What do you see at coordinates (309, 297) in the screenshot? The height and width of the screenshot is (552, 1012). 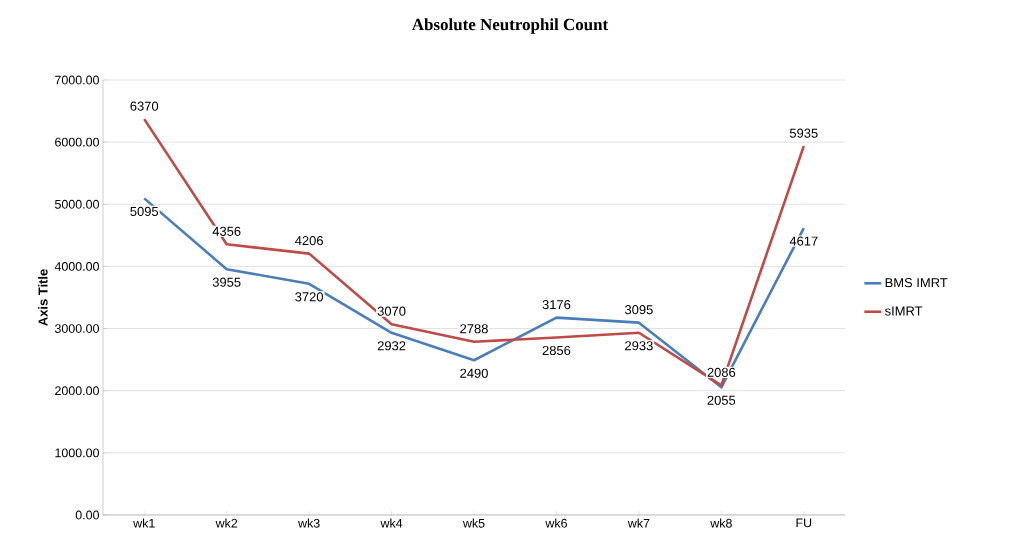 I see `data-label: 3720` at bounding box center [309, 297].